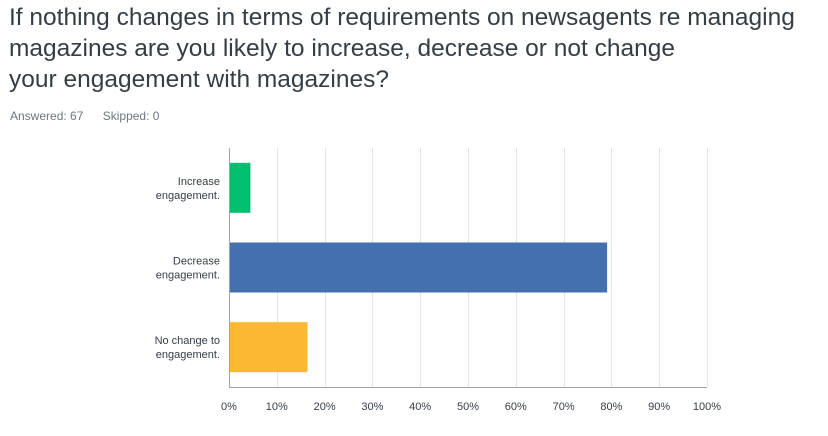 The width and height of the screenshot is (828, 436). I want to click on x-tick-label-90: 90%, so click(659, 407).